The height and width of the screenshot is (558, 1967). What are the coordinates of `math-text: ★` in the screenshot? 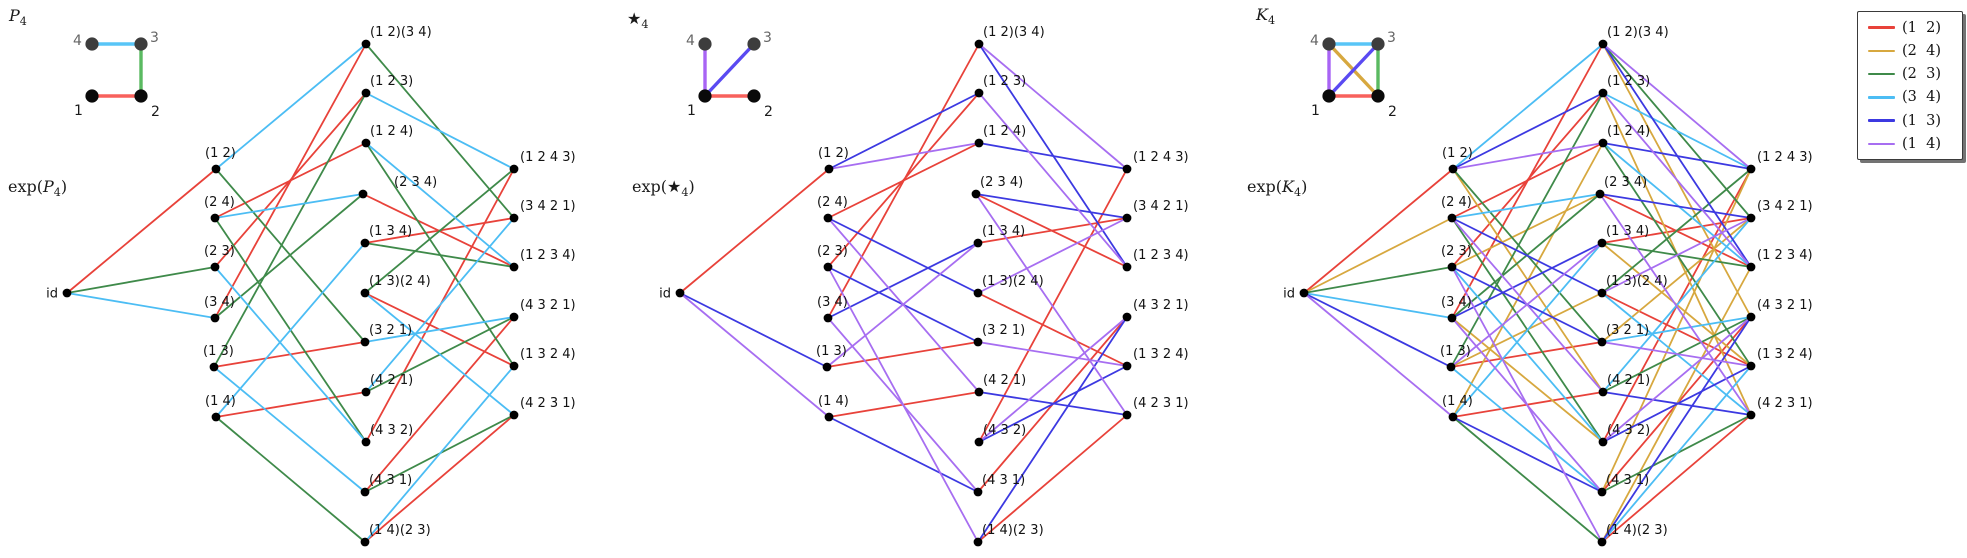 It's located at (674, 186).